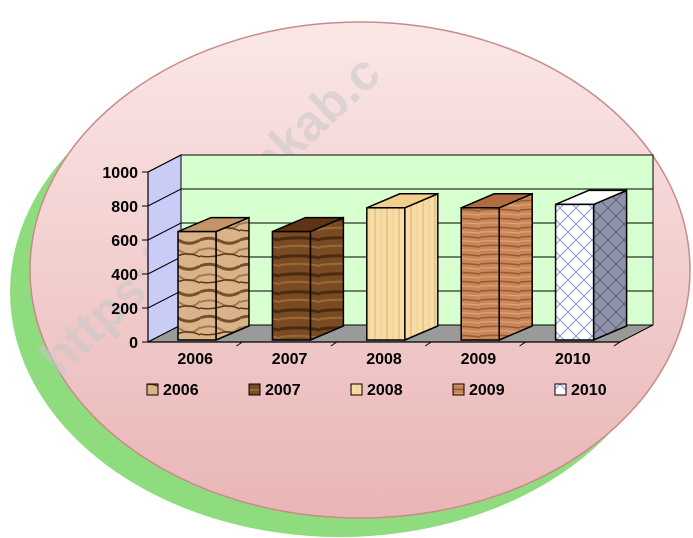  I want to click on bar-2007, so click(308, 279).